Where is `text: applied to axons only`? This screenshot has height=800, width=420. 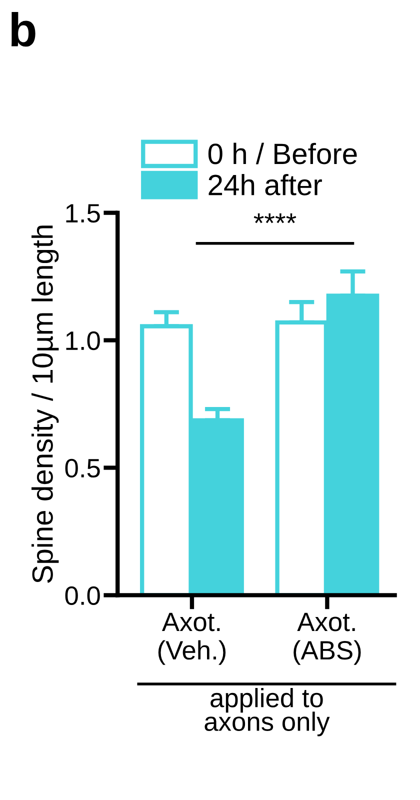
text: applied to axons only is located at coordinates (267, 712).